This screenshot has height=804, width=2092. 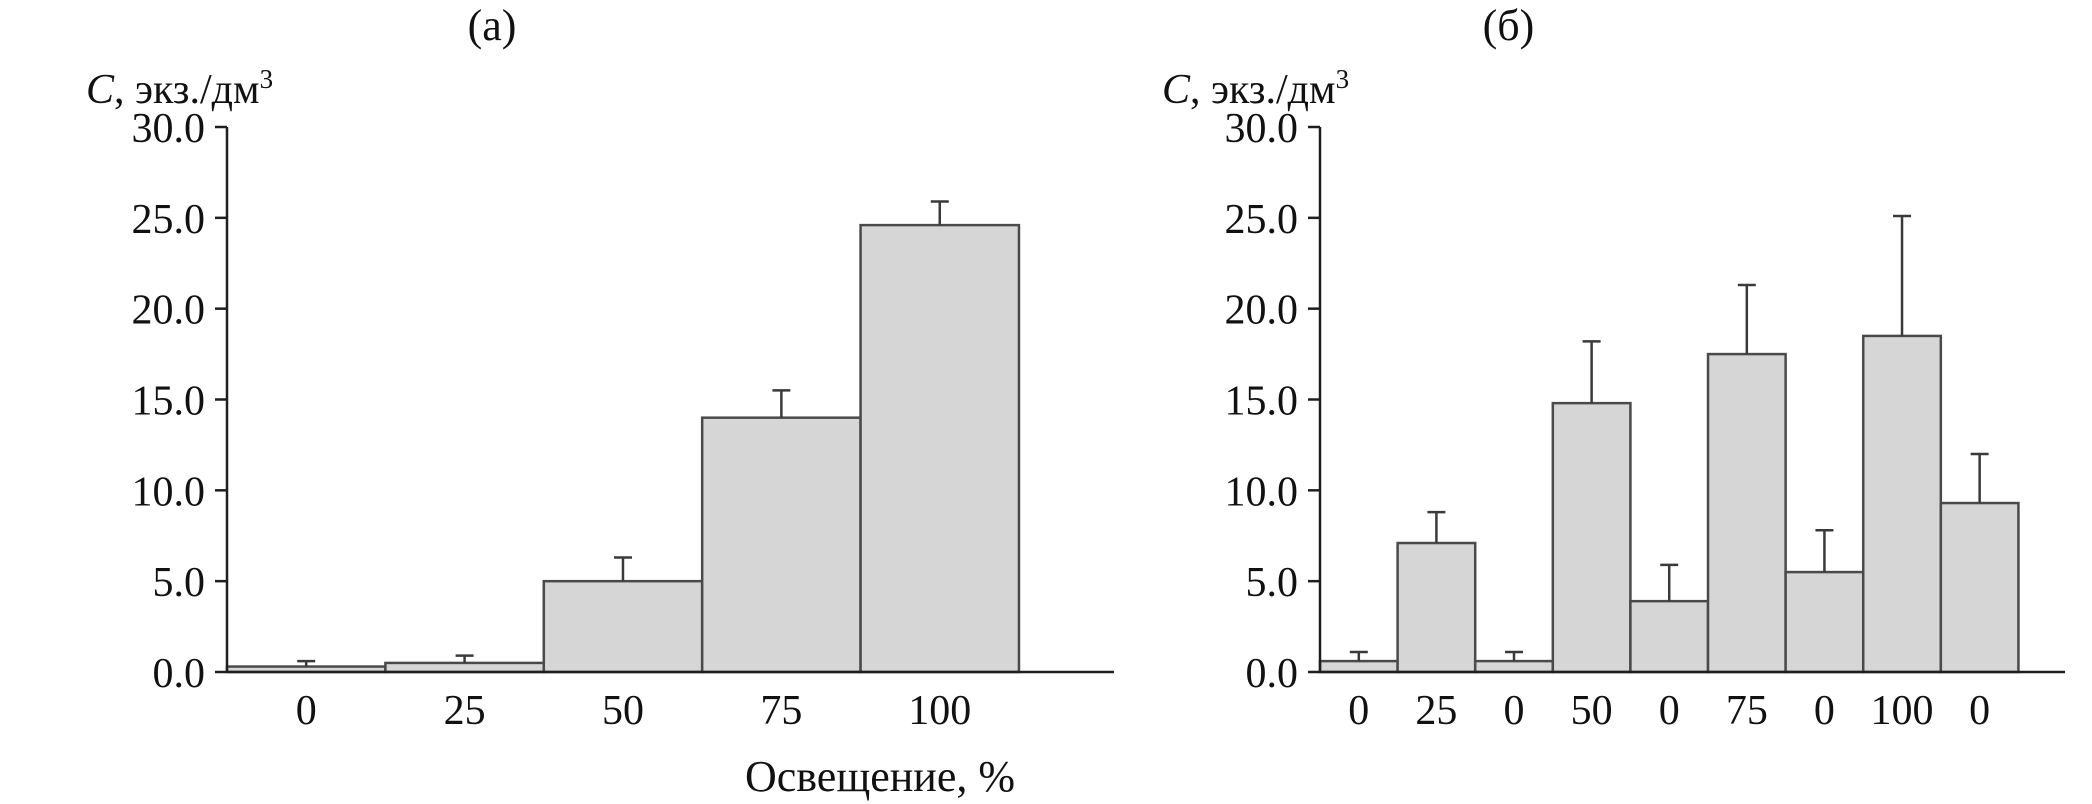 What do you see at coordinates (577, 82) in the screenshot?
I see `y-axis-title-a: C, экз./дм3` at bounding box center [577, 82].